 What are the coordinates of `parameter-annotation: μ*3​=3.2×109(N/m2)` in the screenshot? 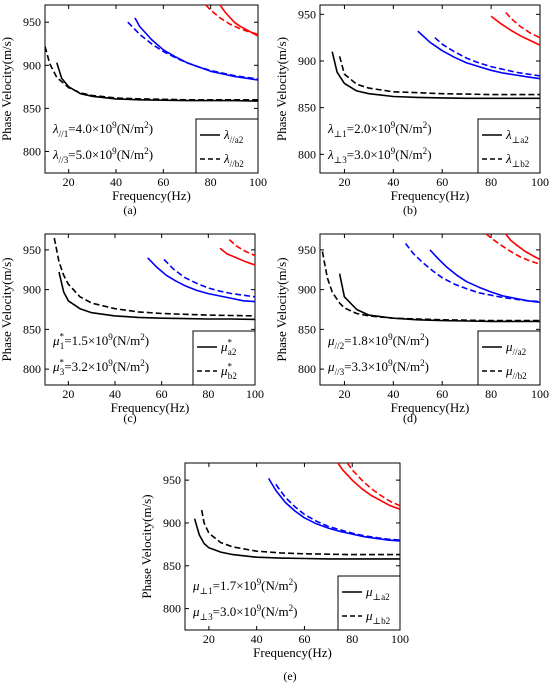 It's located at (100, 367).